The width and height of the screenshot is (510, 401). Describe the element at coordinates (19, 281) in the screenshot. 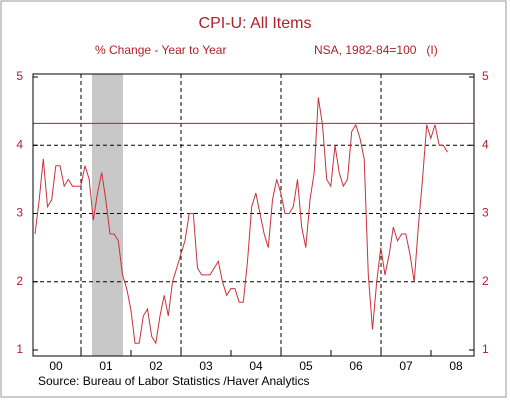

I see `y-tick-label: 2` at that location.